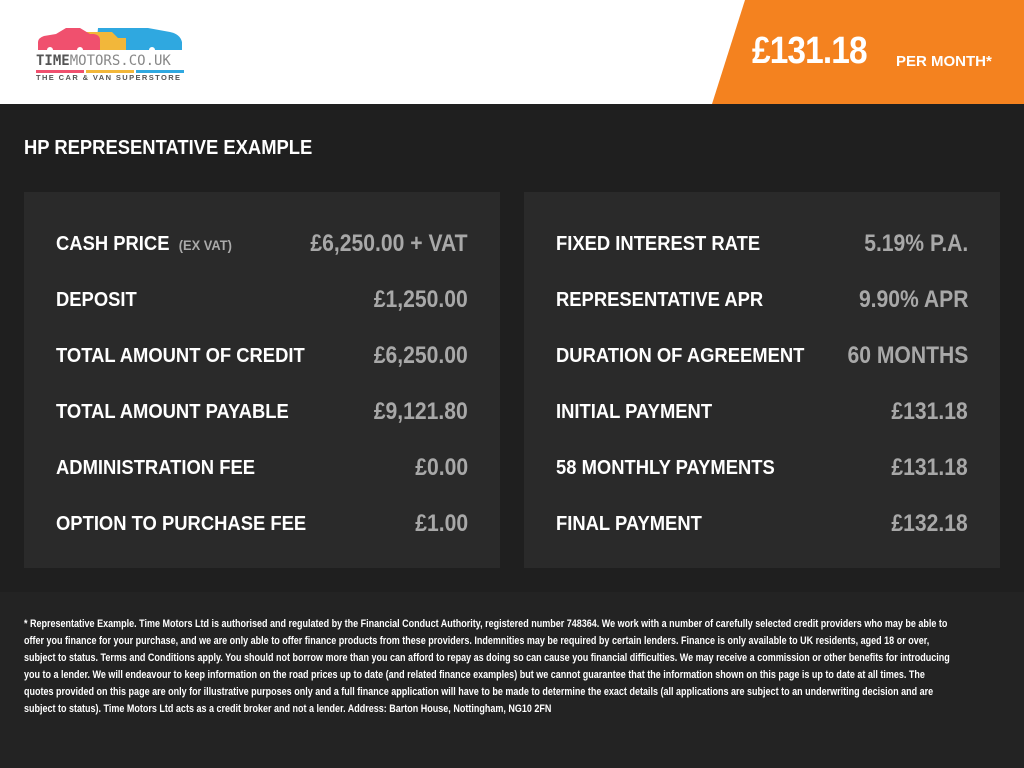 Image resolution: width=1024 pixels, height=768 pixels. What do you see at coordinates (180, 355) in the screenshot?
I see `finance-label: TOTAL AMOUNT OF CREDIT` at bounding box center [180, 355].